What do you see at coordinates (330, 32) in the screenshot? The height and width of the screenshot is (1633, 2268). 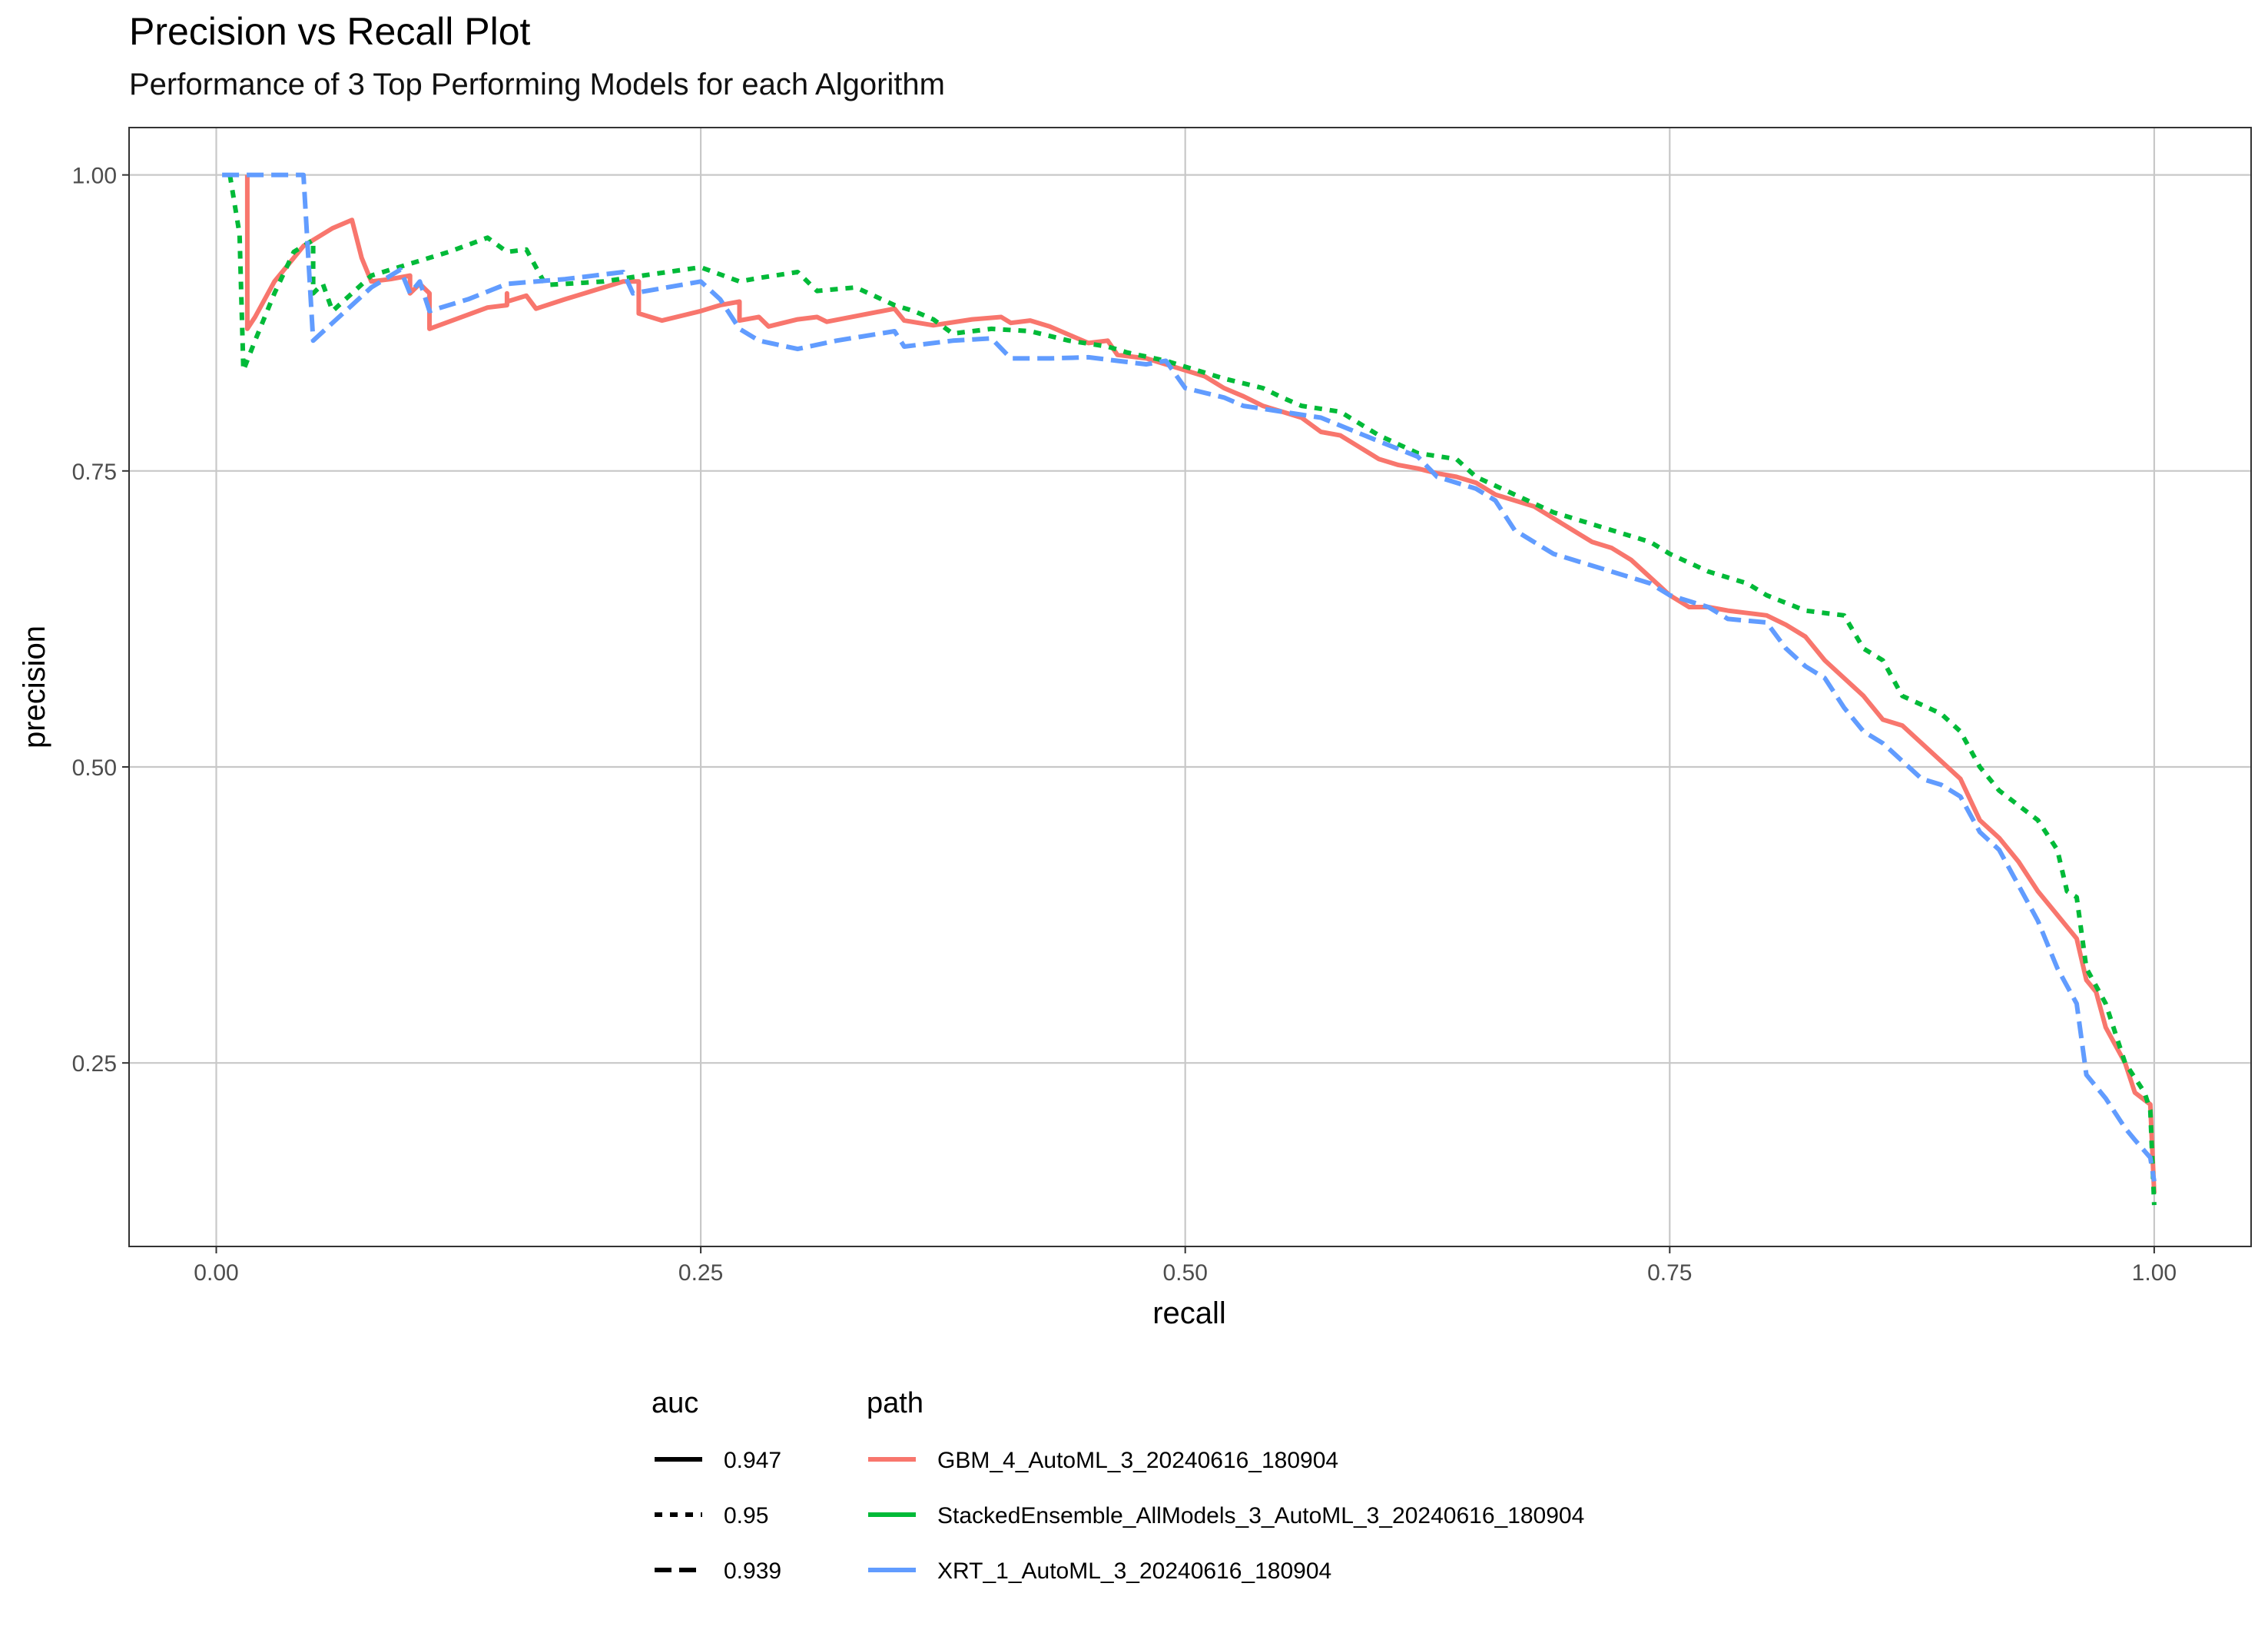 I see `chart-title: Precision vs Recall Plot` at bounding box center [330, 32].